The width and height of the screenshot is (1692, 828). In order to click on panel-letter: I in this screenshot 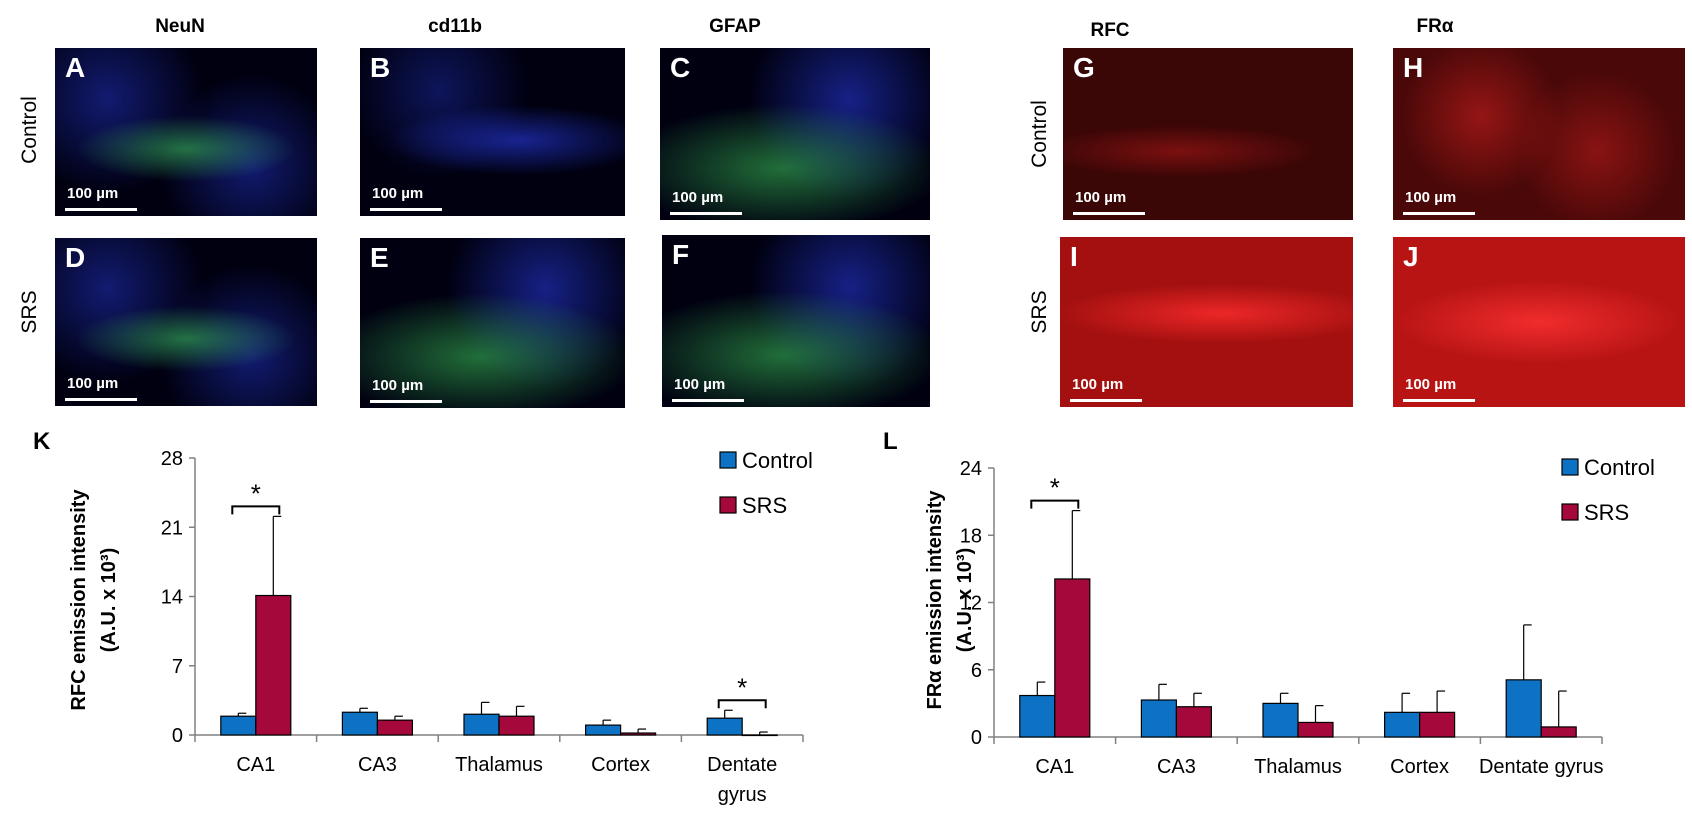, I will do `click(1074, 256)`.